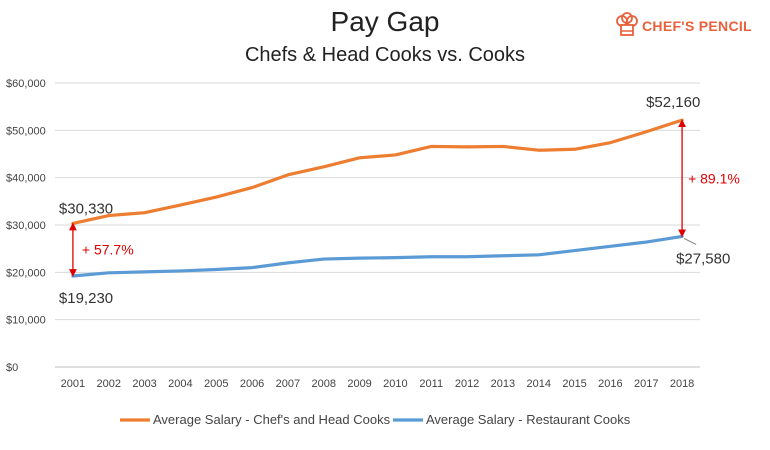 The width and height of the screenshot is (770, 450). What do you see at coordinates (395, 384) in the screenshot?
I see `x-tick-label: 2010` at bounding box center [395, 384].